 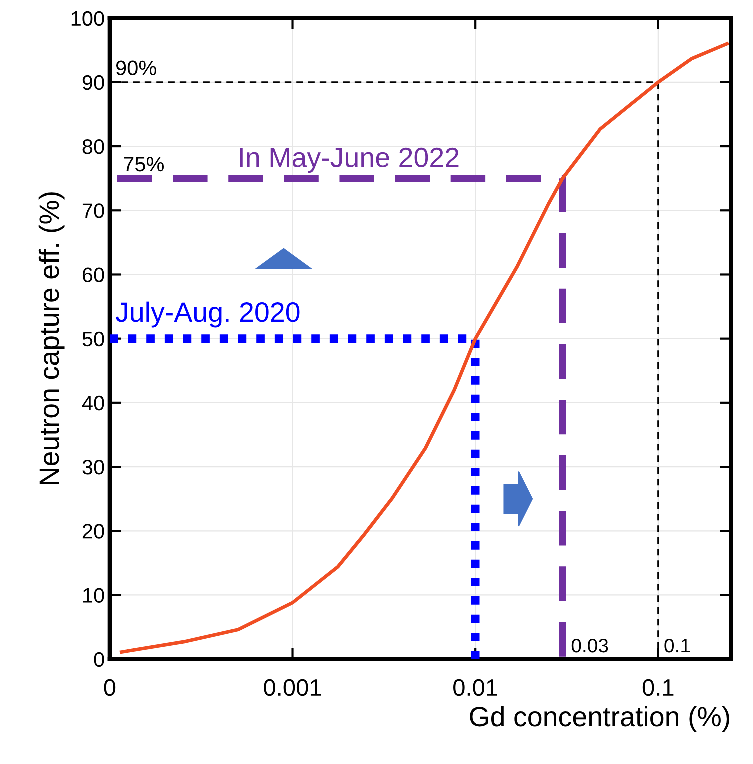 I want to click on x-tick-label: 0.1, so click(x=658, y=687).